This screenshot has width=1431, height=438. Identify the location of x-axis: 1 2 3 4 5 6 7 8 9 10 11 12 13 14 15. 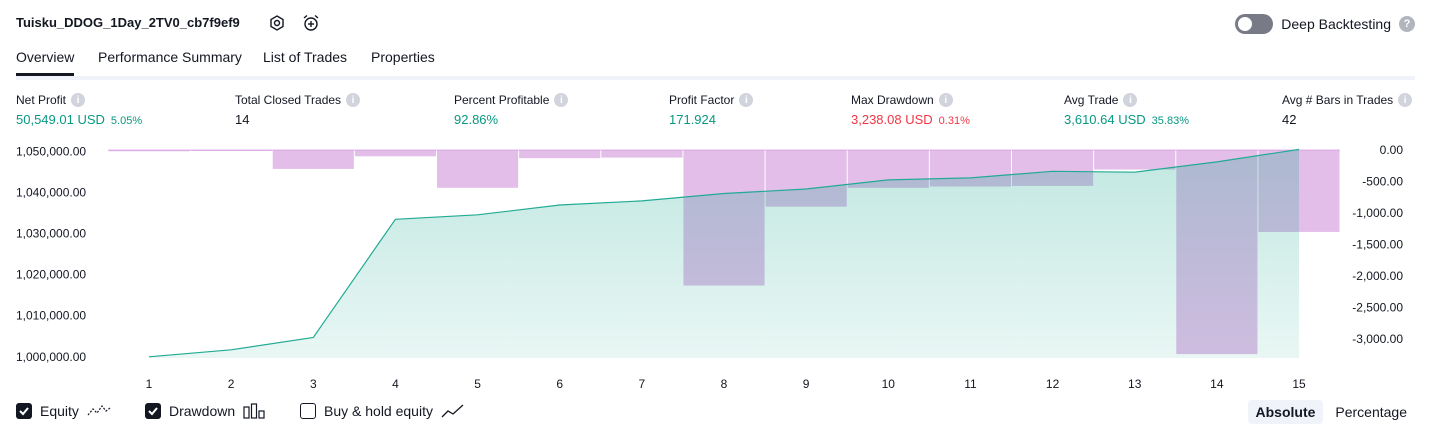
(726, 384).